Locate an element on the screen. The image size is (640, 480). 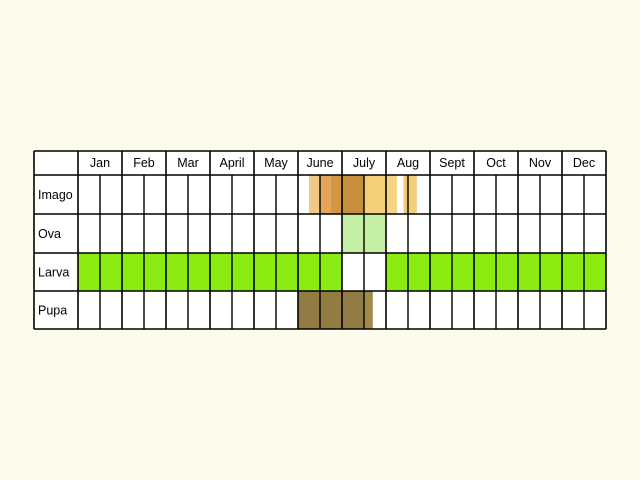
month-header-6: July is located at coordinates (364, 163).